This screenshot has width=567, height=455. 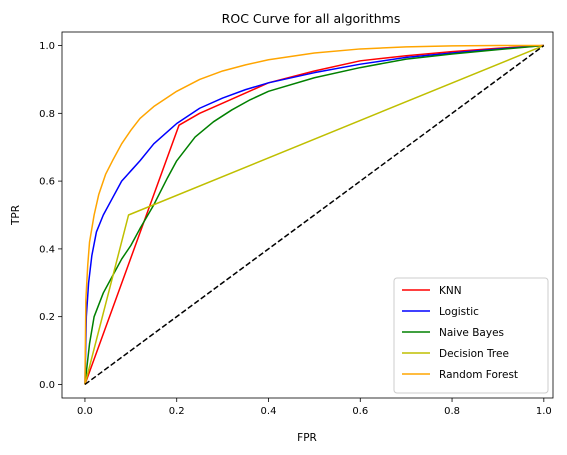 What do you see at coordinates (474, 354) in the screenshot?
I see `legend-label-decision-tree: Decision Tree` at bounding box center [474, 354].